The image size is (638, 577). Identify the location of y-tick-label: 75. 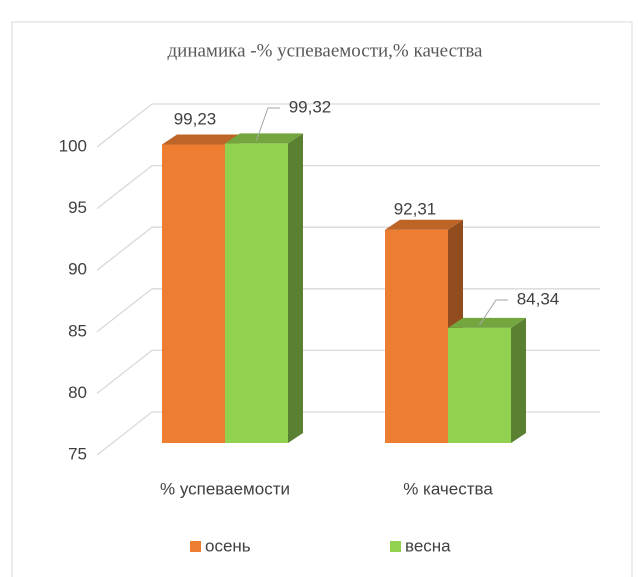
(77, 453).